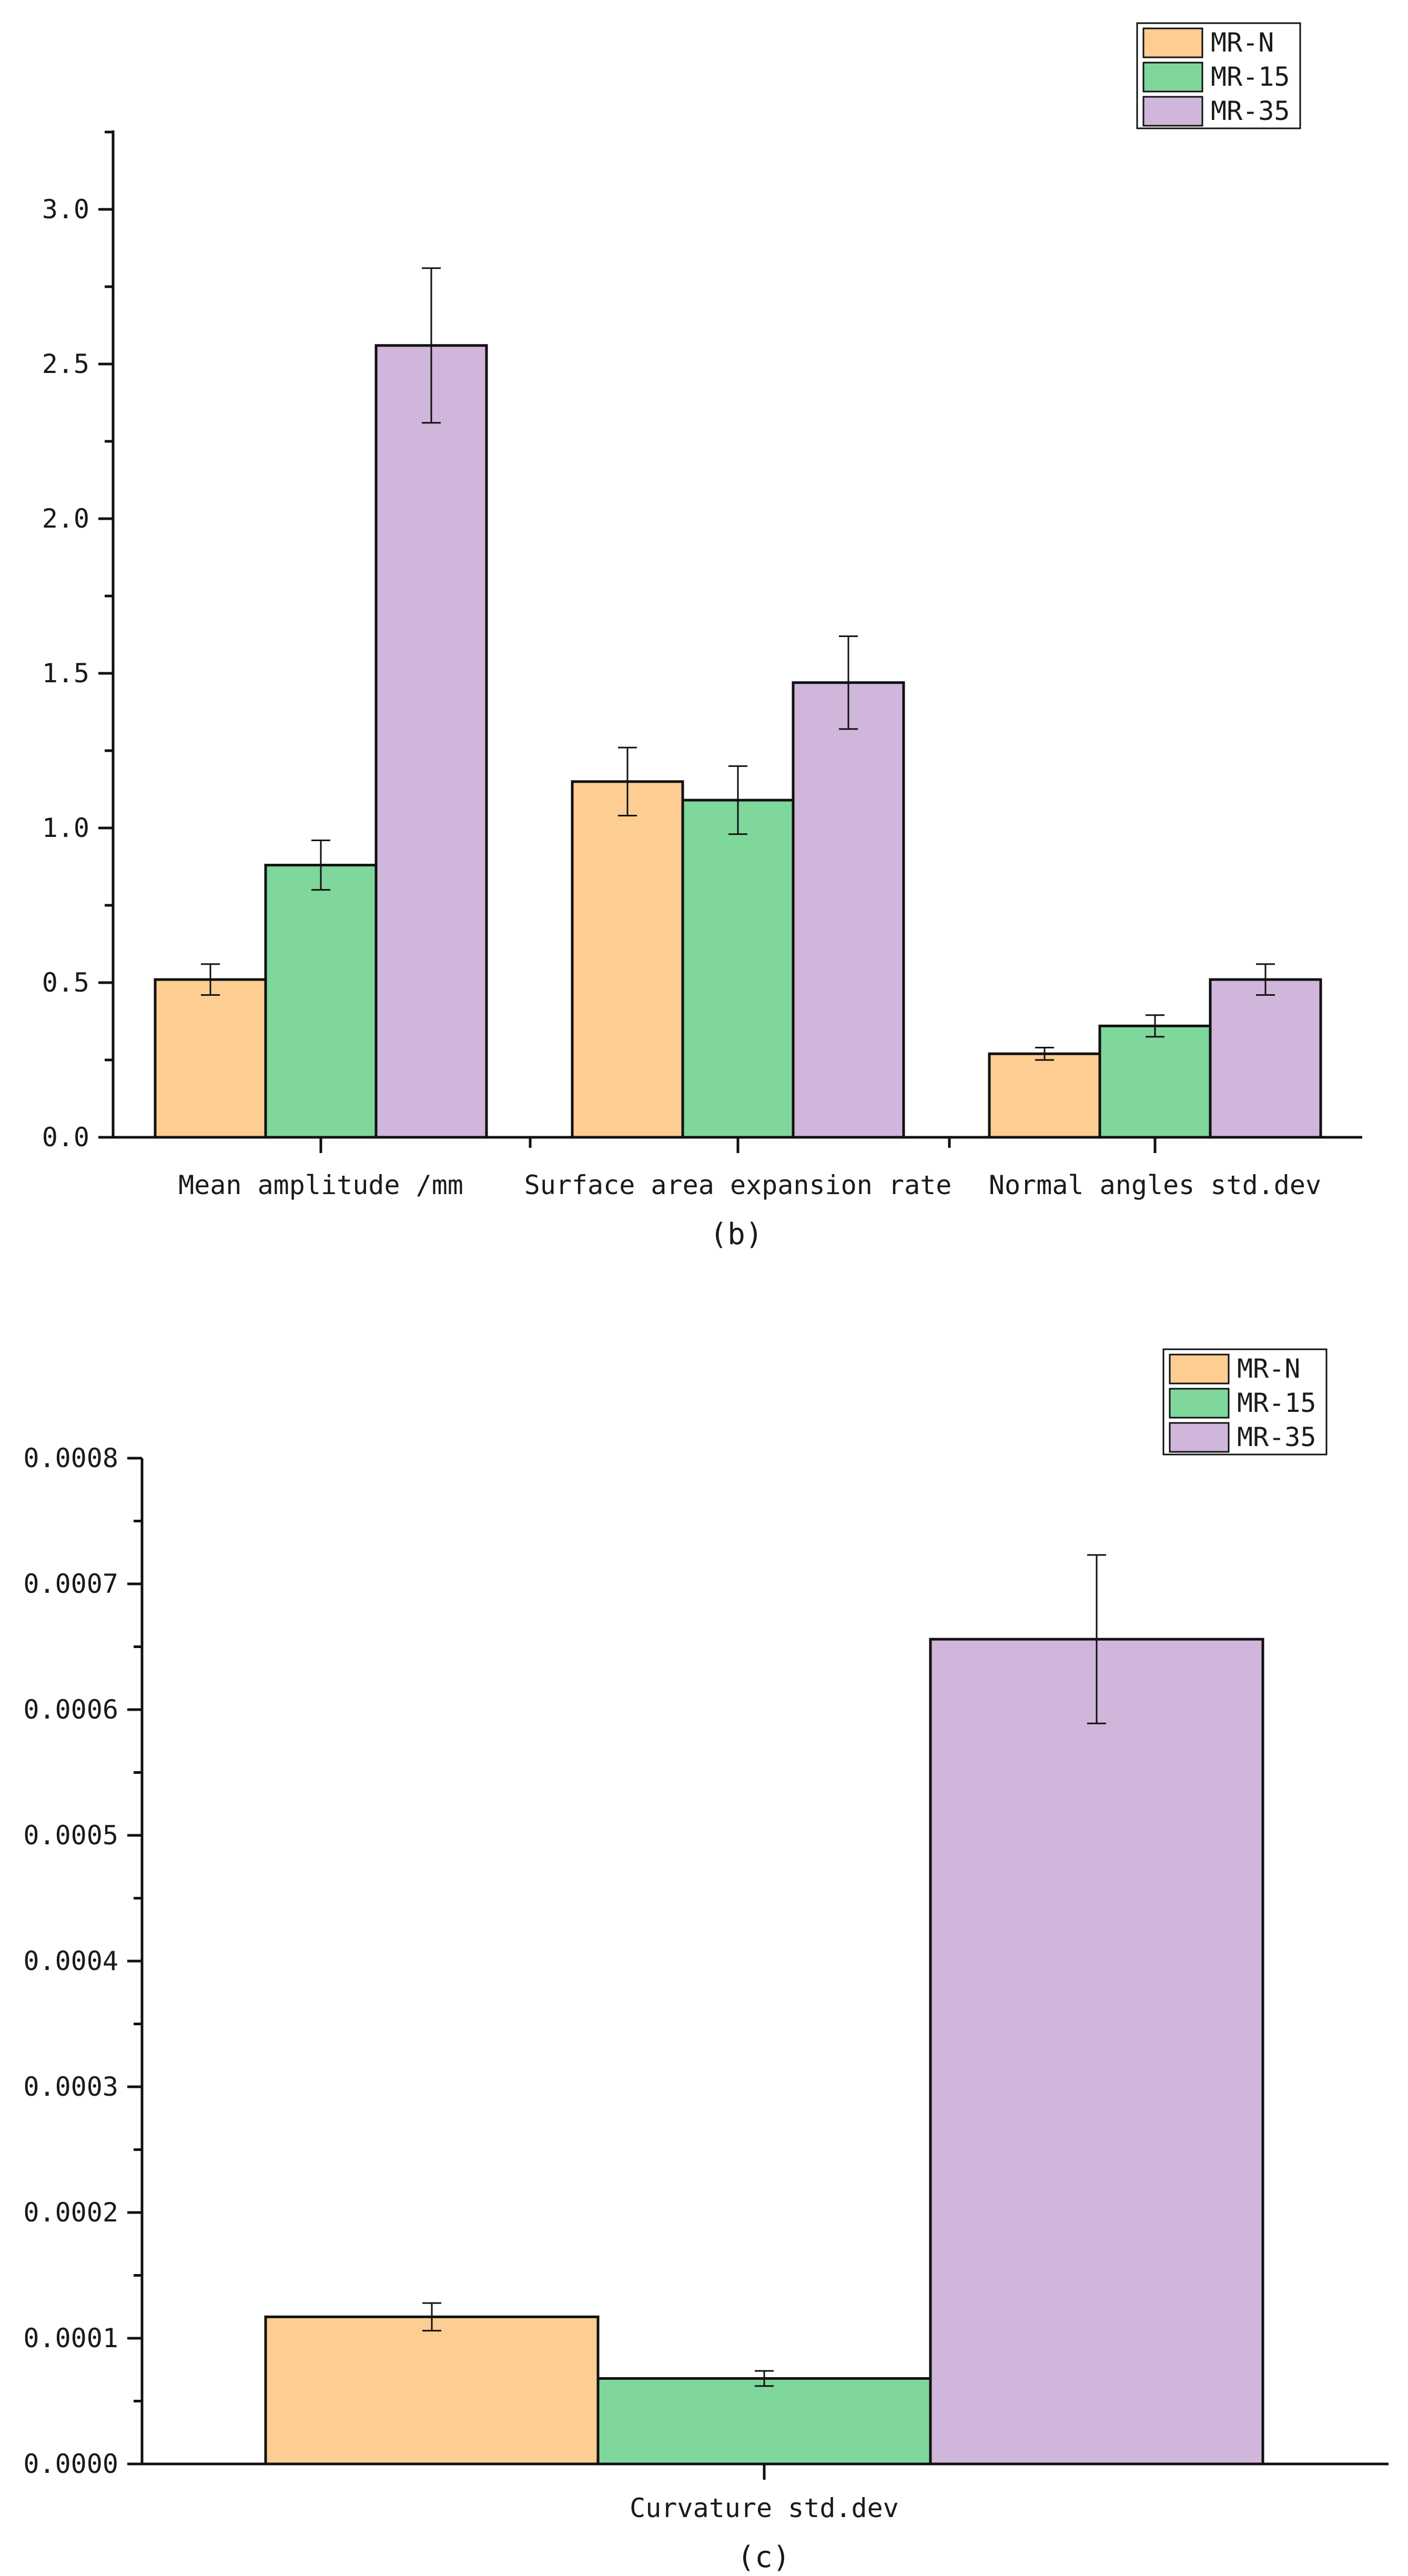 This screenshot has height=2576, width=1408. What do you see at coordinates (764, 2508) in the screenshot?
I see `x-category-label: Curvature std.dev` at bounding box center [764, 2508].